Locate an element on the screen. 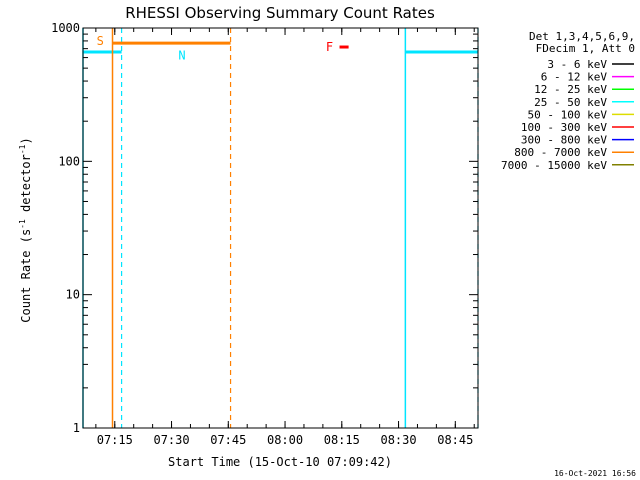  x-axis-label: Start Time (15-Oct-10 07:09:42) is located at coordinates (280, 462).